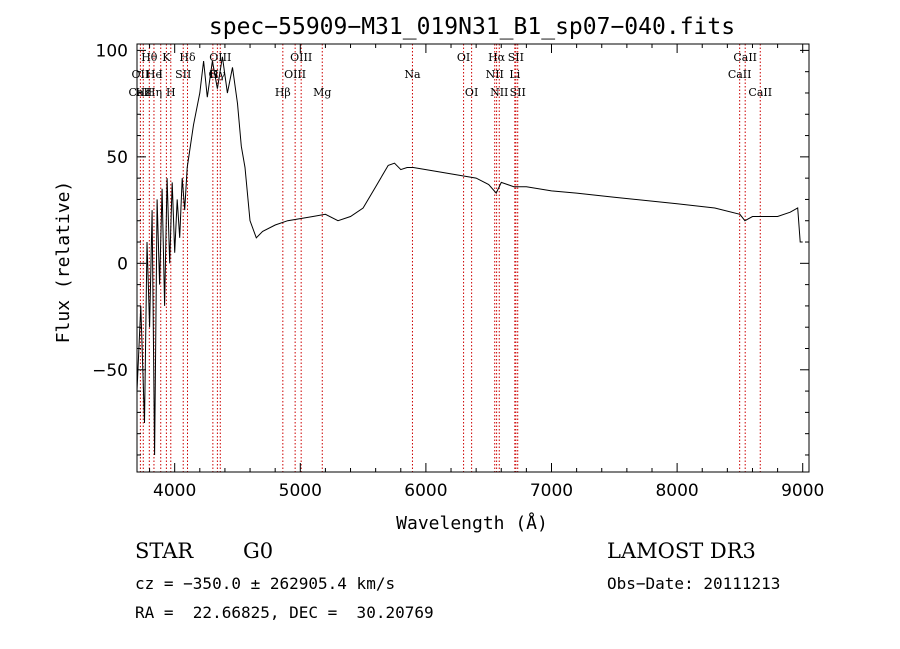 The width and height of the screenshot is (900, 649). Describe the element at coordinates (802, 491) in the screenshot. I see `x-tick-label: 9000` at that location.